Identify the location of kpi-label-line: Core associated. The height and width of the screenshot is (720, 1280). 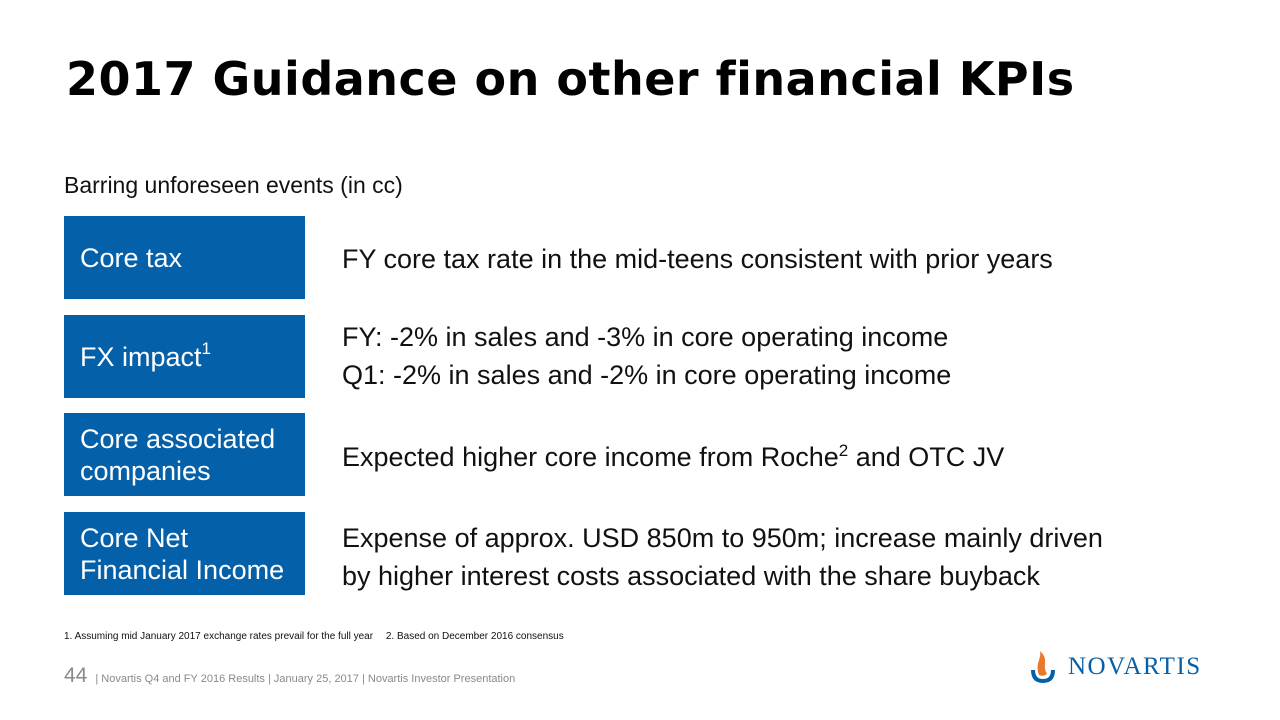
(178, 438).